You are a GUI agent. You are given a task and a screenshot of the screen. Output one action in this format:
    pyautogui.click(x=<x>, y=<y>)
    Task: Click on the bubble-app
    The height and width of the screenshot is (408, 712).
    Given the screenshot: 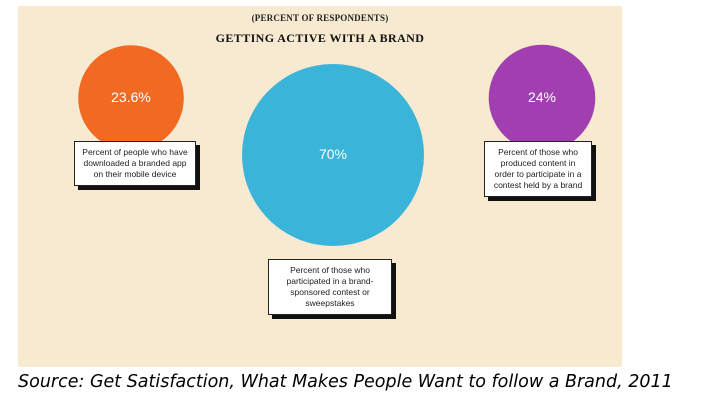 What is the action you would take?
    pyautogui.click(x=131, y=98)
    